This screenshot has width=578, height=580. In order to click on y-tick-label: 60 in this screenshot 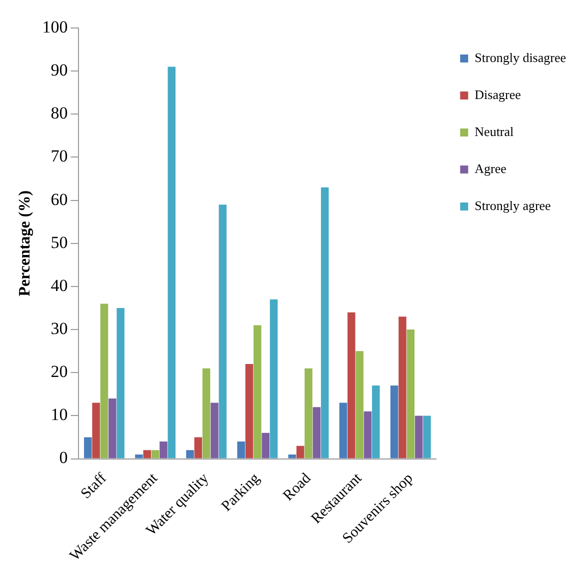, I will do `click(59, 199)`.